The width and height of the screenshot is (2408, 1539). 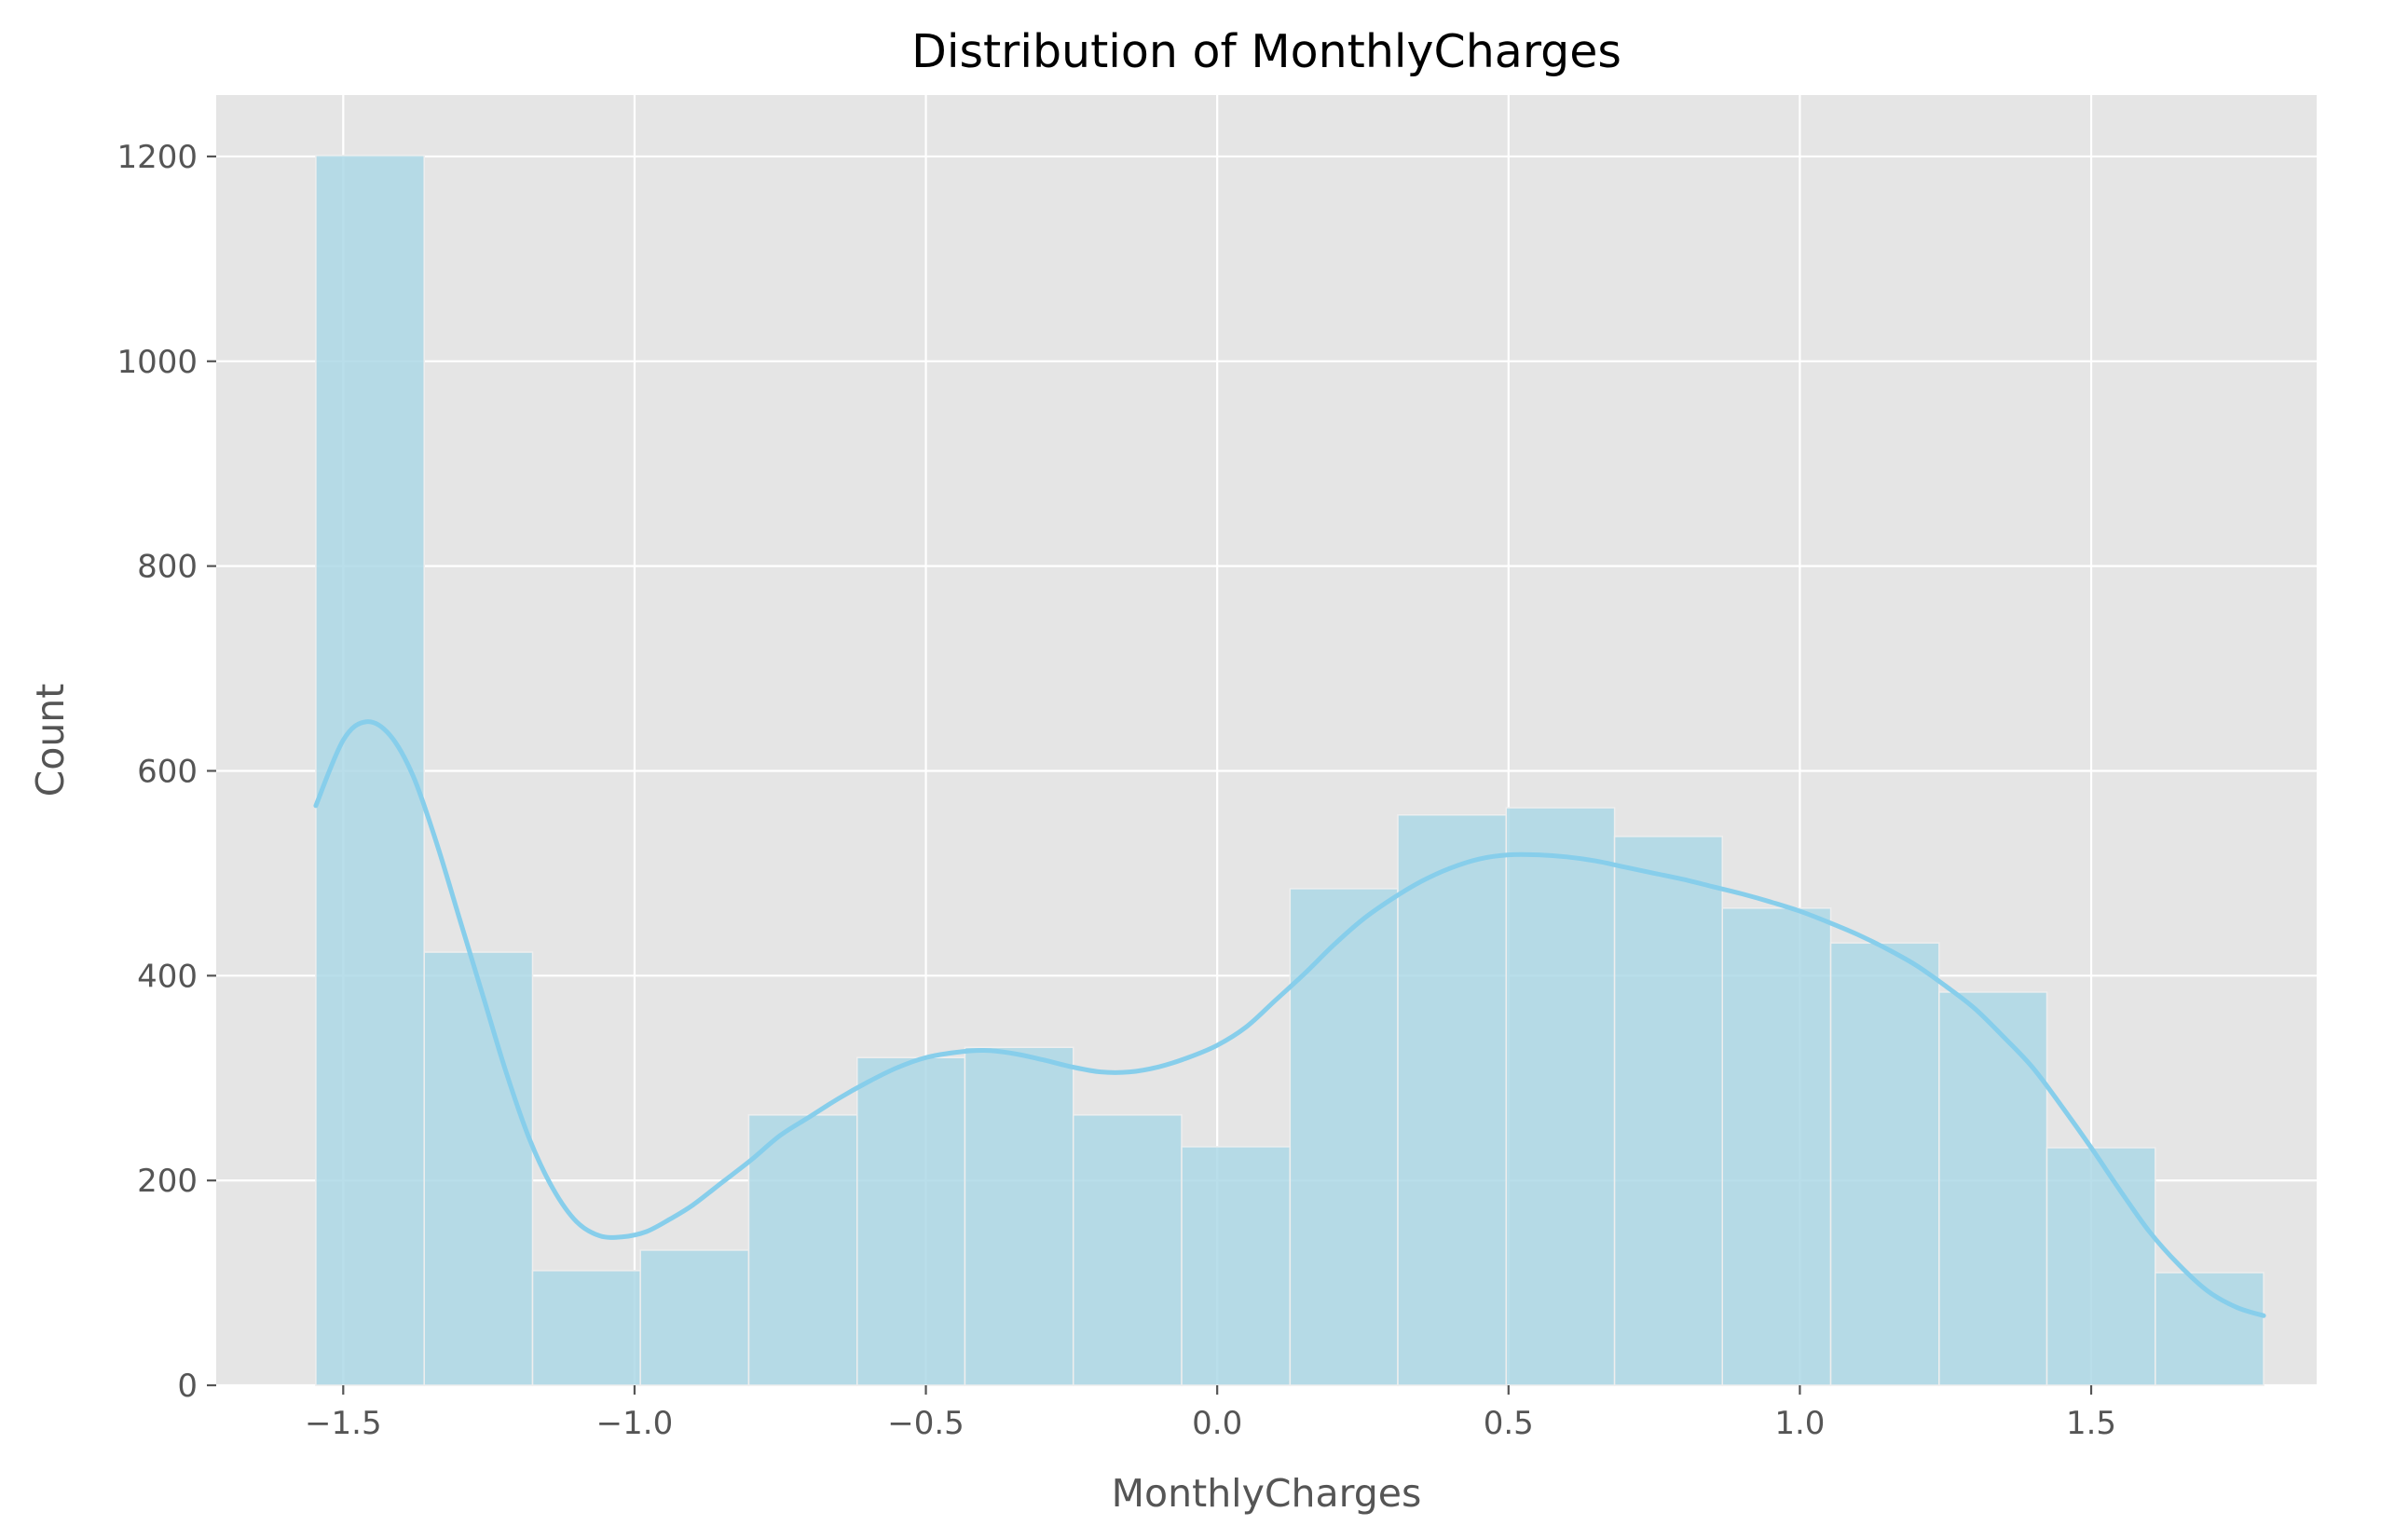 What do you see at coordinates (343, 1423) in the screenshot?
I see `x-tick-label: −1.5` at bounding box center [343, 1423].